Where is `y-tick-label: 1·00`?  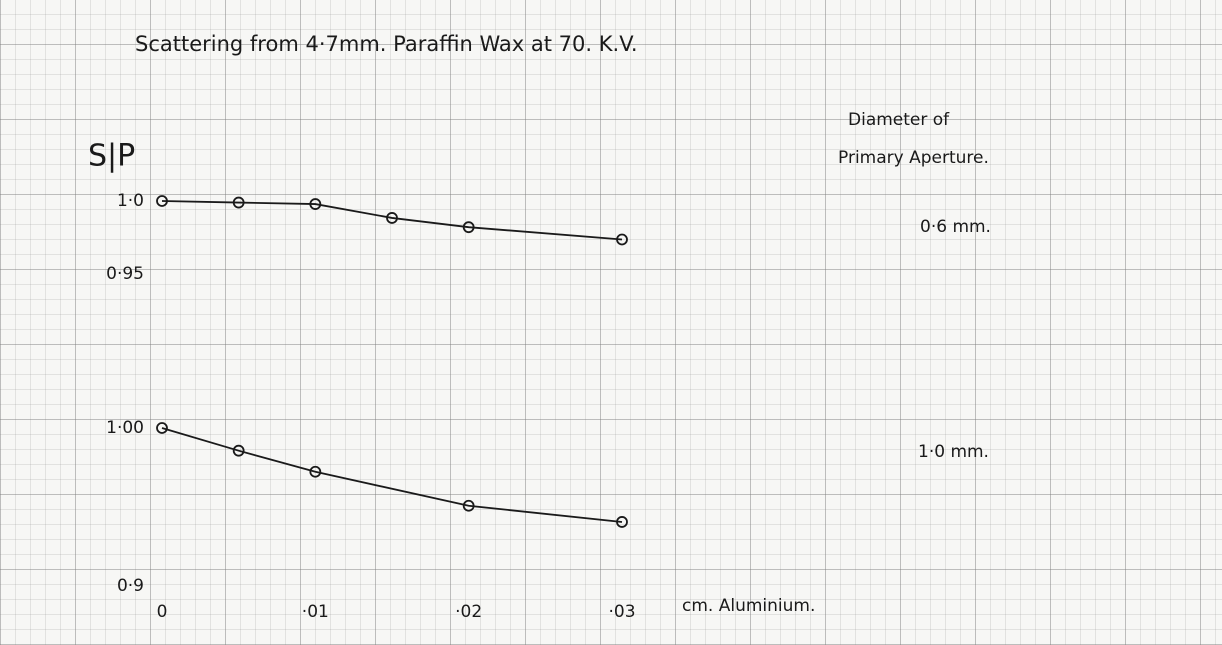
y-tick-label: 1·00 is located at coordinates (125, 428).